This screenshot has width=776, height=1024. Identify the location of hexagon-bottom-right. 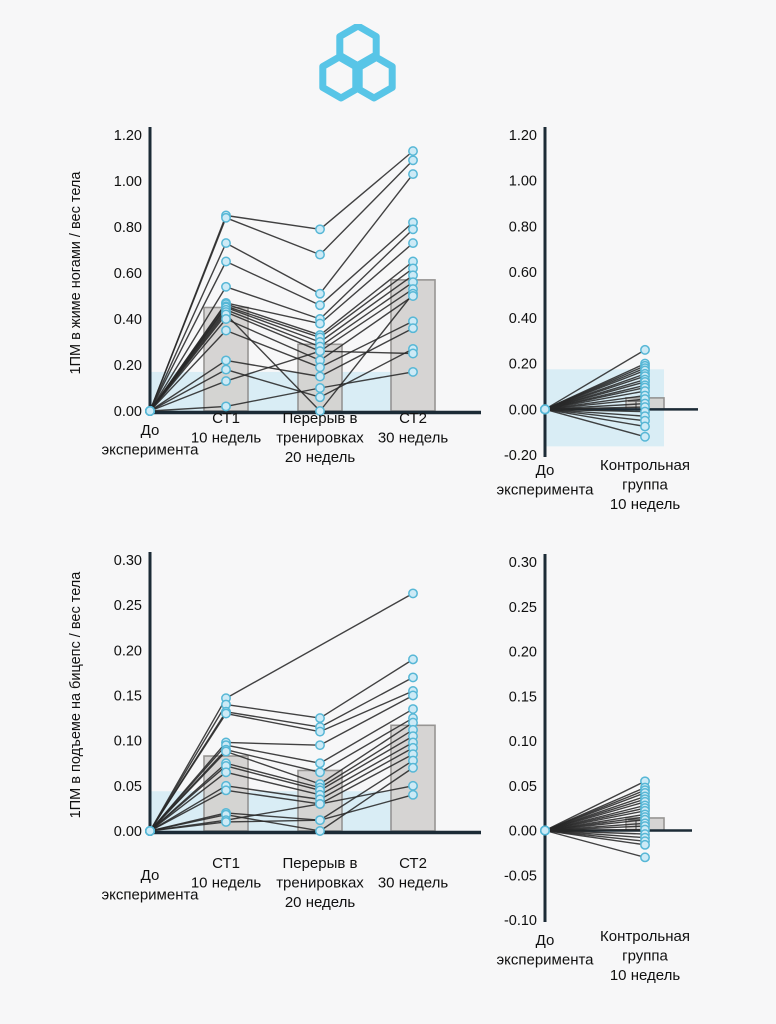
(374, 77).